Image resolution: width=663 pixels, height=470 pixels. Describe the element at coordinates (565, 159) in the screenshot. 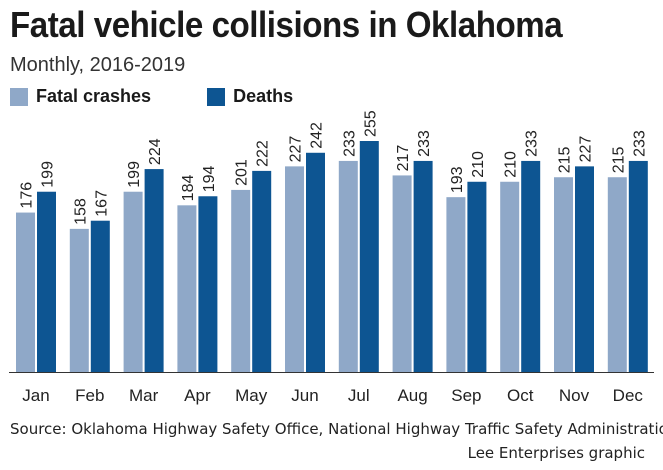

I see `data-label-fatal-crashes-nov: 215` at that location.